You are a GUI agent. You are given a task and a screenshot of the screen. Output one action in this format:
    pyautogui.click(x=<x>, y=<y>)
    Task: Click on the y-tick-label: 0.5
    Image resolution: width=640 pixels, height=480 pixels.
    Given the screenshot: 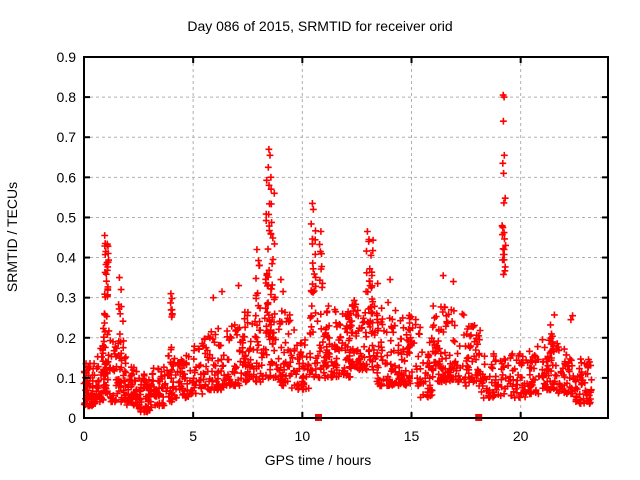 What is the action you would take?
    pyautogui.click(x=67, y=217)
    